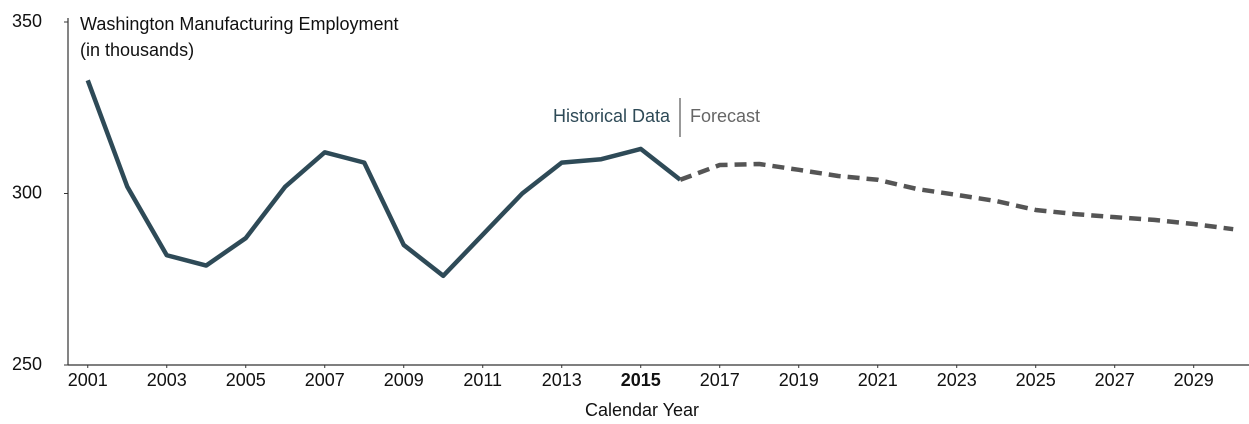 This screenshot has width=1249, height=424. What do you see at coordinates (27, 192) in the screenshot?
I see `y-tick-label: 300` at bounding box center [27, 192].